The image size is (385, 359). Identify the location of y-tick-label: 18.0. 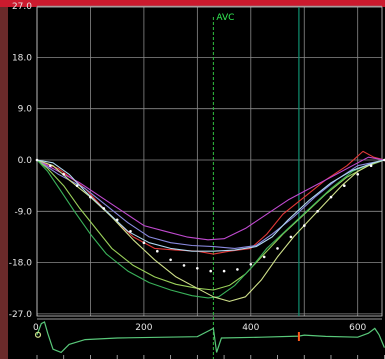
(22, 58).